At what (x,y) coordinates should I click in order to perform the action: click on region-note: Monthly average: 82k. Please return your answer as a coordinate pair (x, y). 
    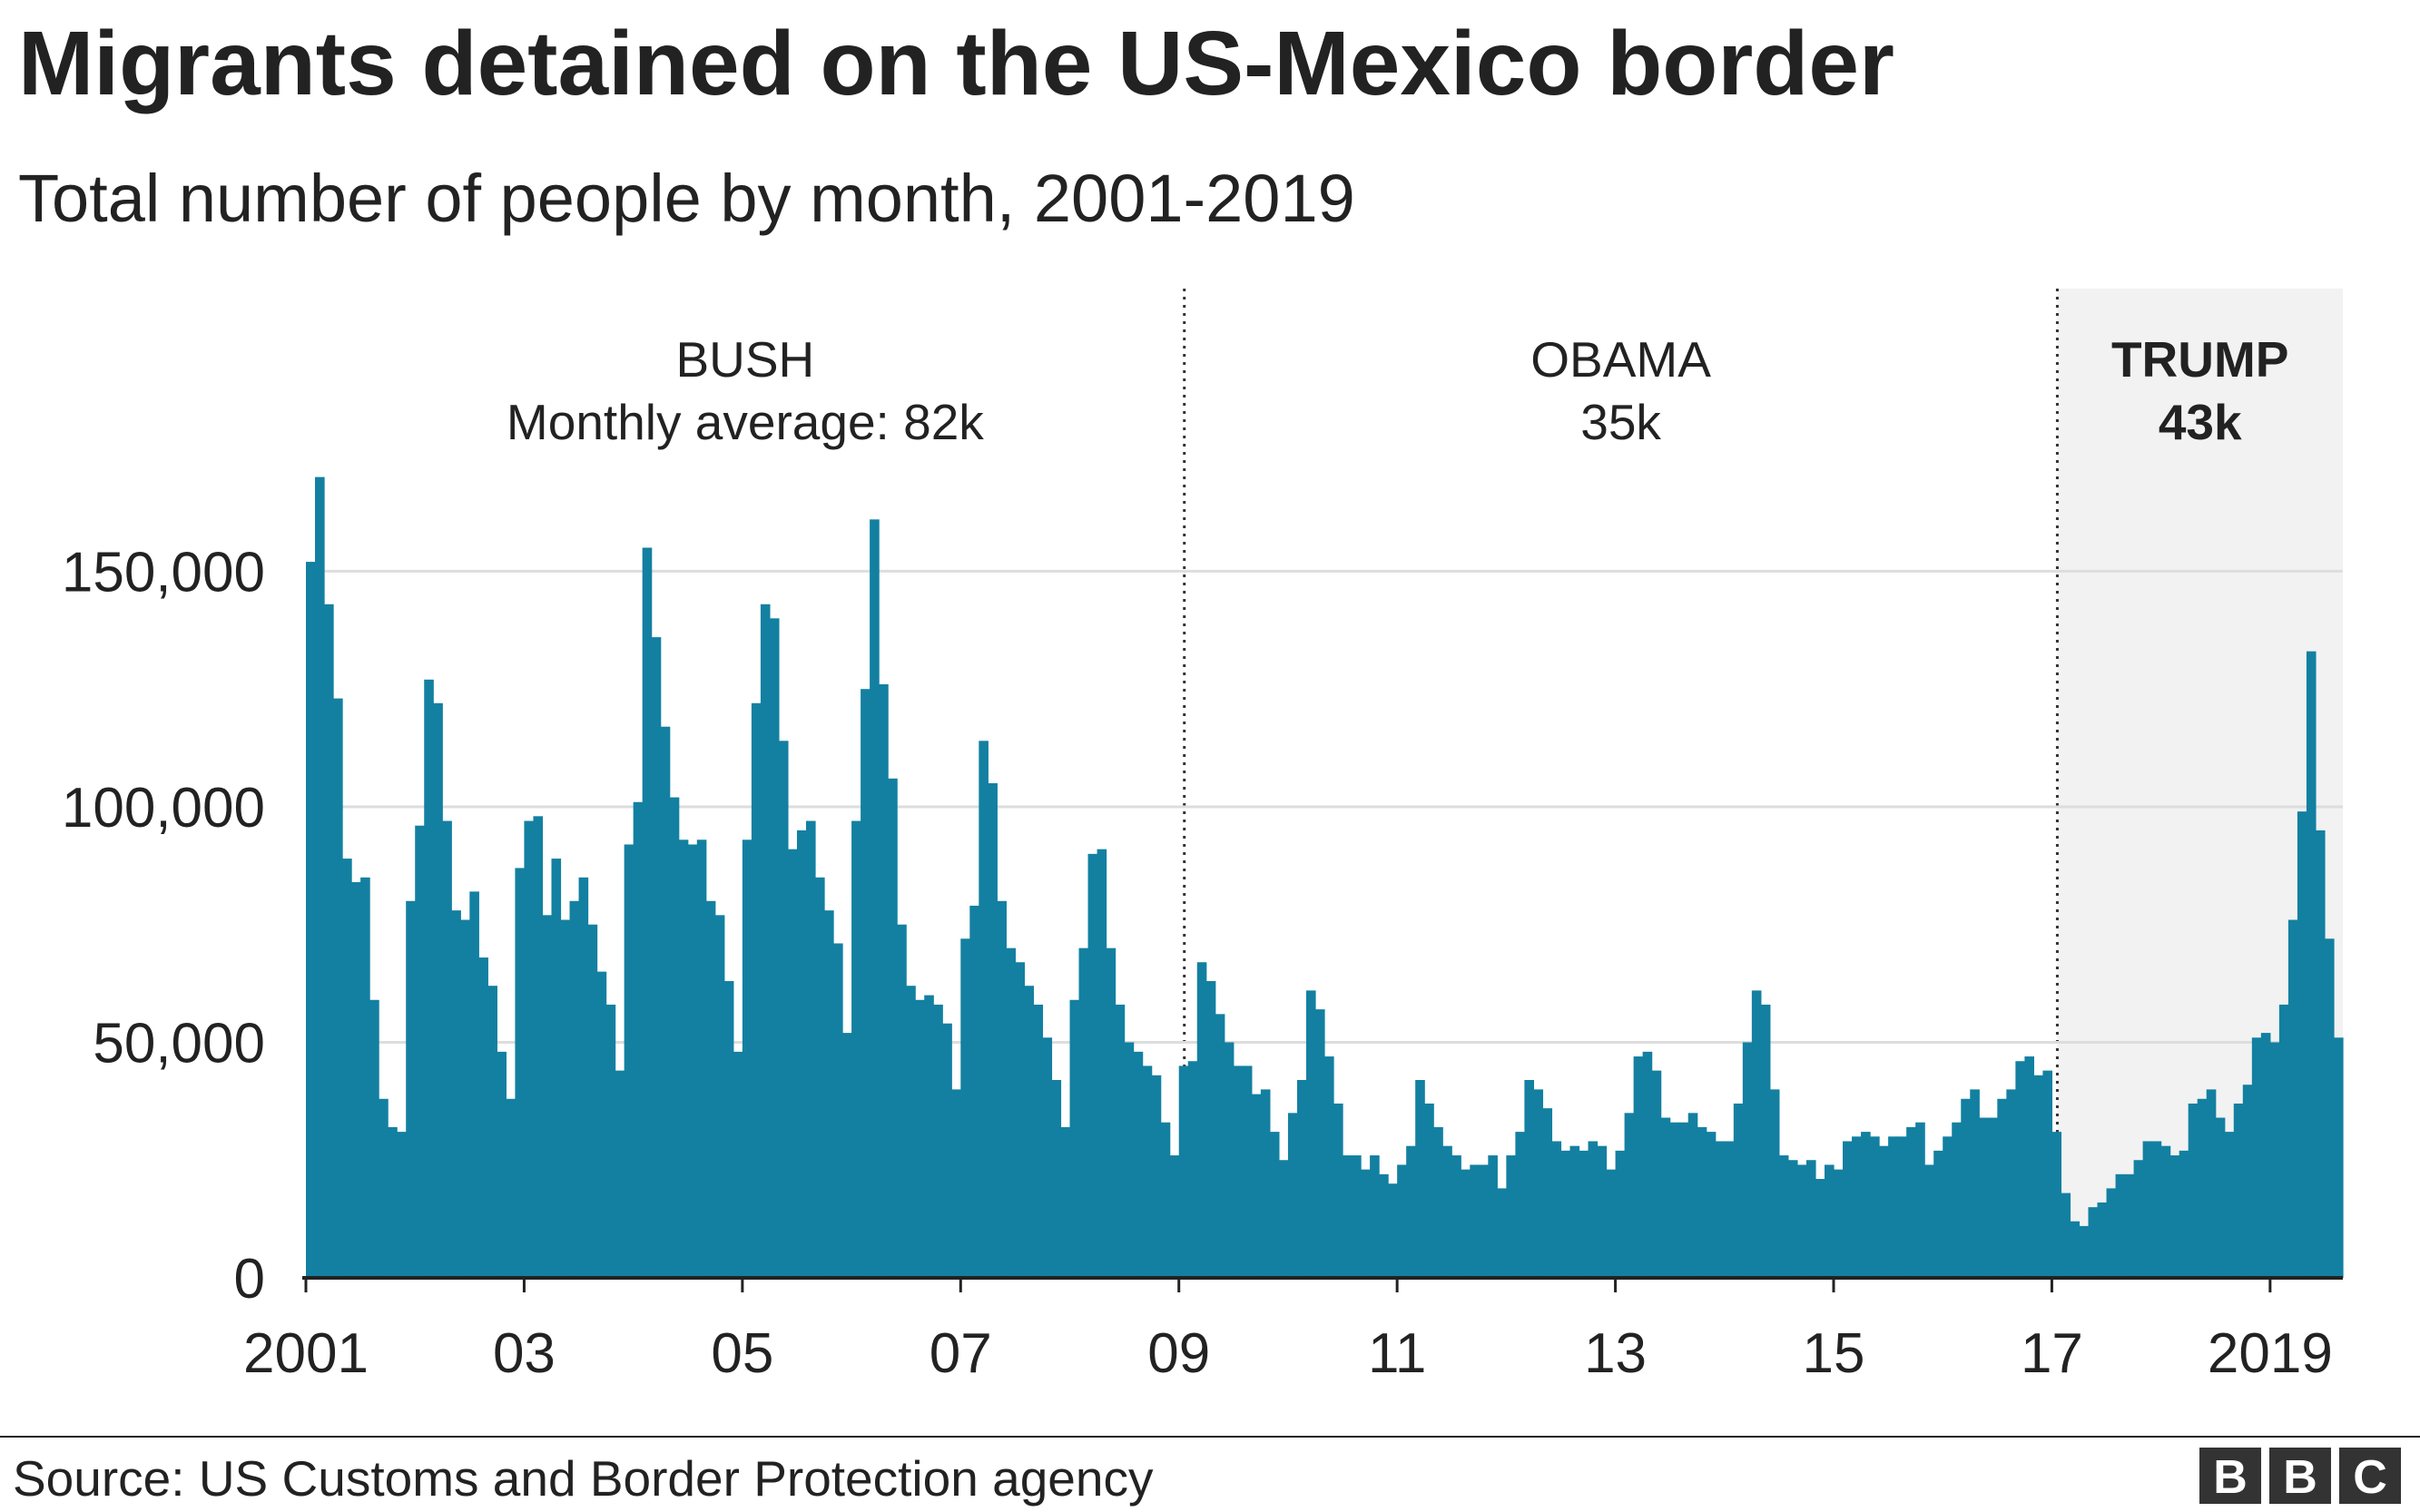
    Looking at the image, I should click on (745, 422).